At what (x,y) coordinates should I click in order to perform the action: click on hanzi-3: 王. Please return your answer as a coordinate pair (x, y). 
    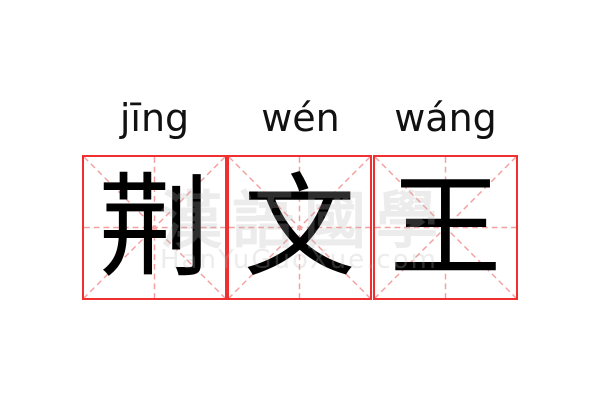
    Looking at the image, I should click on (445, 227).